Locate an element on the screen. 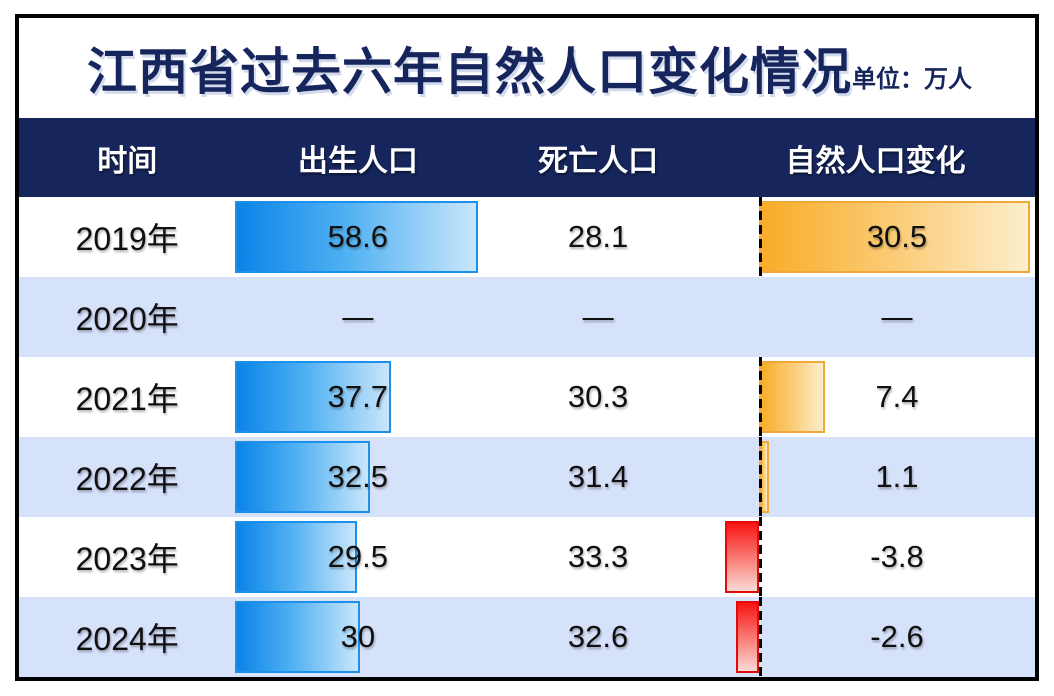 Image resolution: width=1054 pixels, height=696 pixels. change-value: 7.4 is located at coordinates (897, 396).